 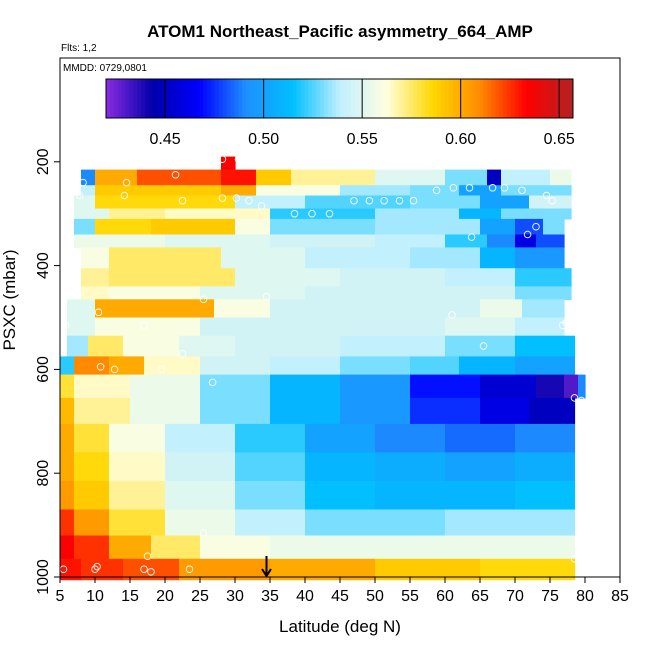 I want to click on x-tick-label-6: 35, so click(x=270, y=596).